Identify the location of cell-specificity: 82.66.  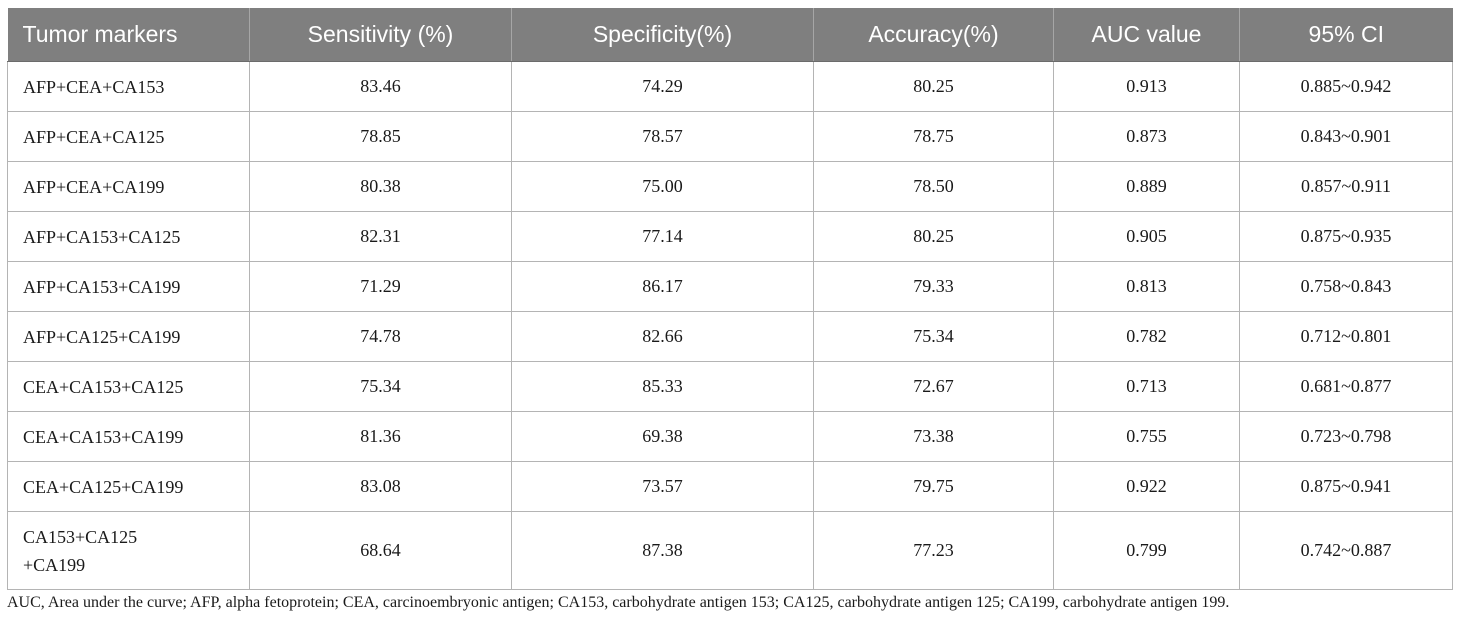
(662, 336).